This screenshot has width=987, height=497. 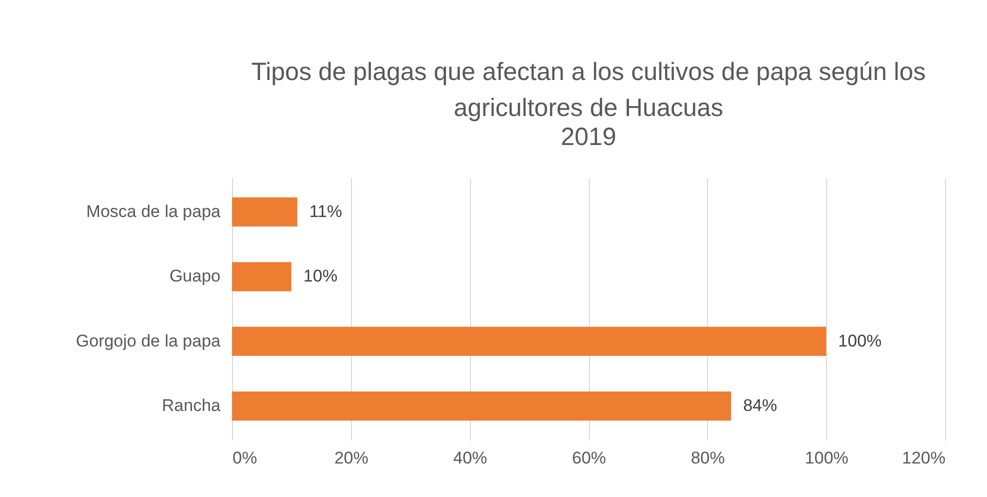 What do you see at coordinates (924, 458) in the screenshot?
I see `x-tick-label: 120%` at bounding box center [924, 458].